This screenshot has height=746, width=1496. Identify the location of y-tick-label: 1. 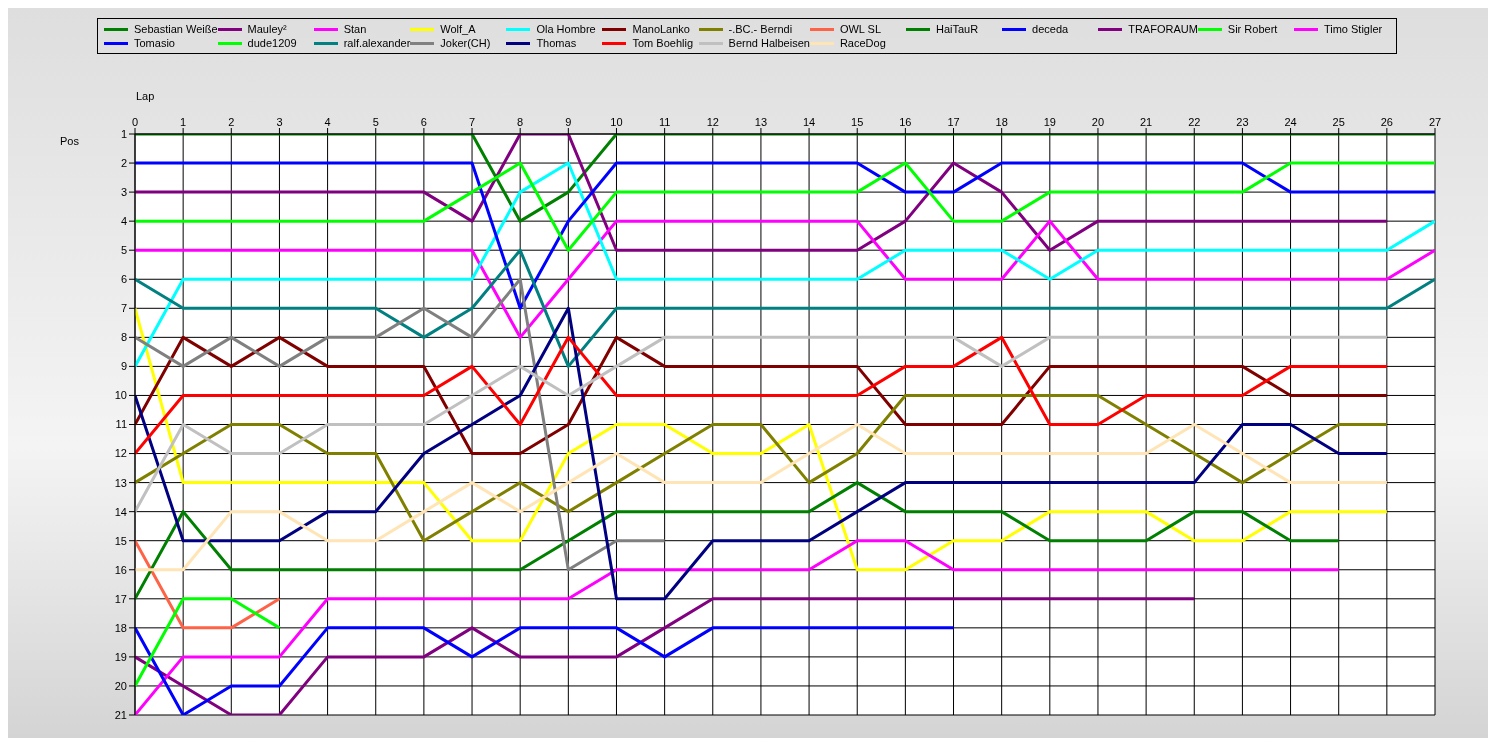
(123, 133).